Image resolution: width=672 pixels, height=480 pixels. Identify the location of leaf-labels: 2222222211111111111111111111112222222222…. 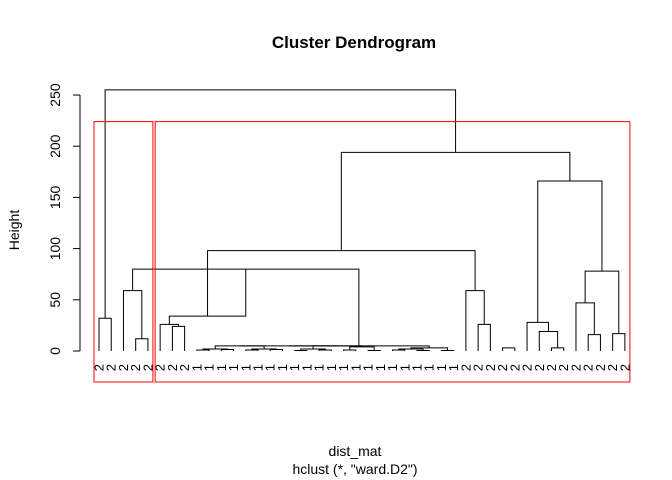
(362, 367).